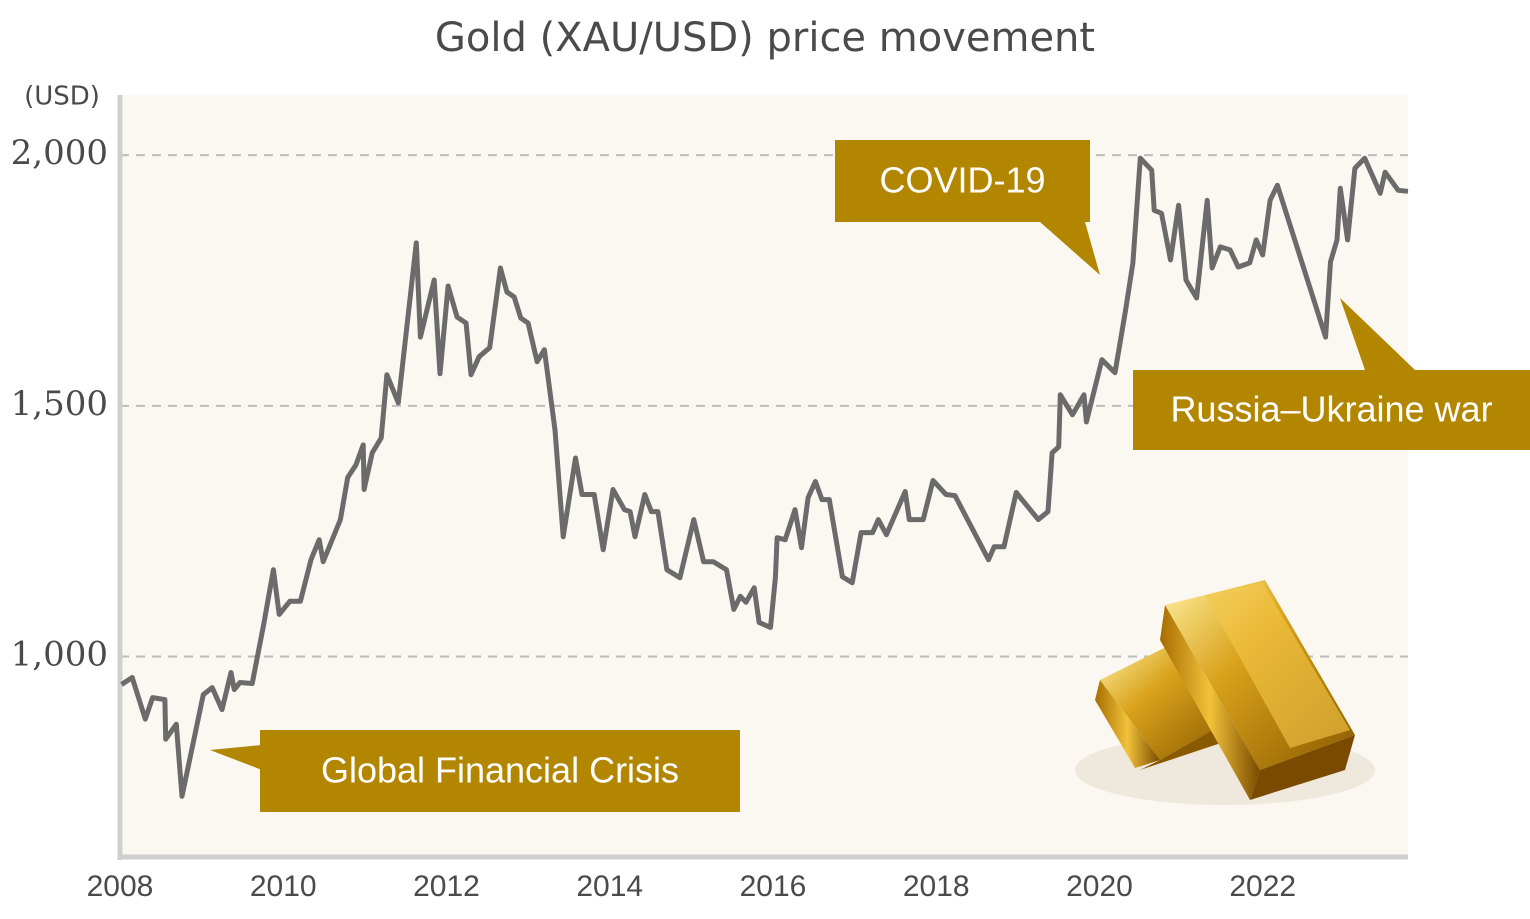 Image resolution: width=1530 pixels, height=919 pixels. Describe the element at coordinates (1099, 886) in the screenshot. I see `x-tick-label: 2020` at that location.